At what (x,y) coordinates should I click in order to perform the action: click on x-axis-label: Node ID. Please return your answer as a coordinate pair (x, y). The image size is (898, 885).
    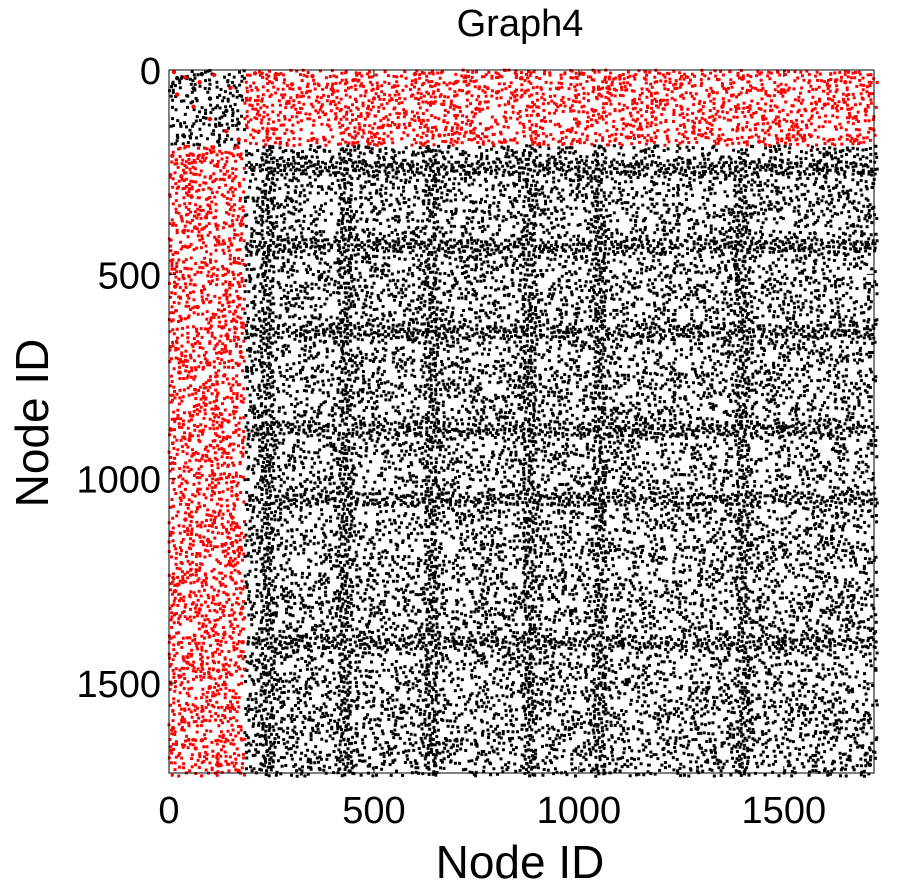
    Looking at the image, I should click on (520, 860).